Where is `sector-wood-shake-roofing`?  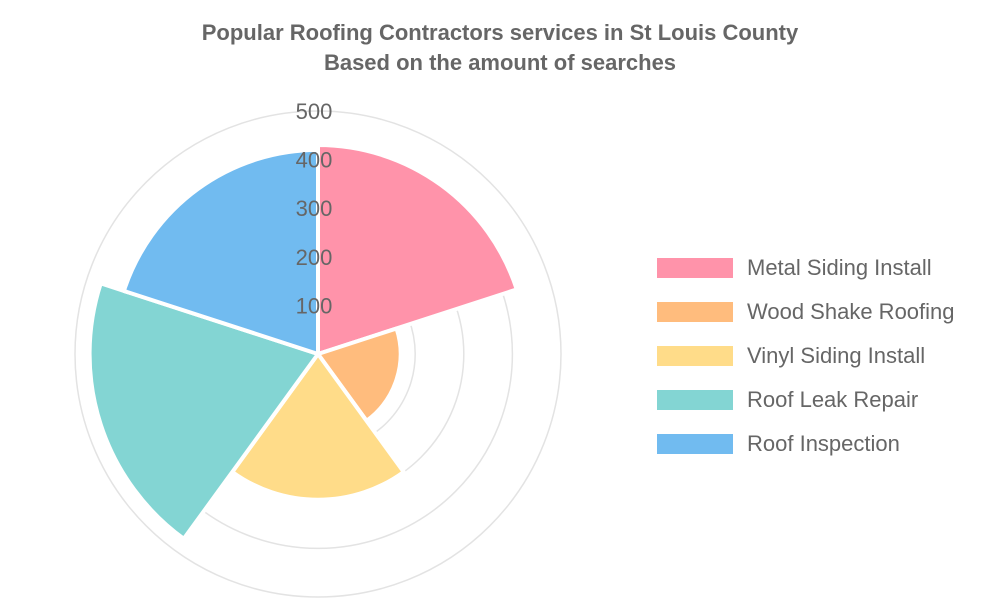
sector-wood-shake-roofing is located at coordinates (359, 374).